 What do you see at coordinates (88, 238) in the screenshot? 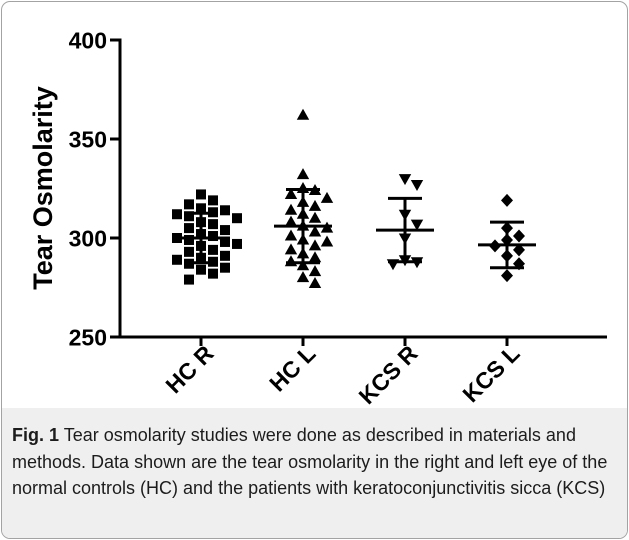
I see `y-tick-label: 300` at bounding box center [88, 238].